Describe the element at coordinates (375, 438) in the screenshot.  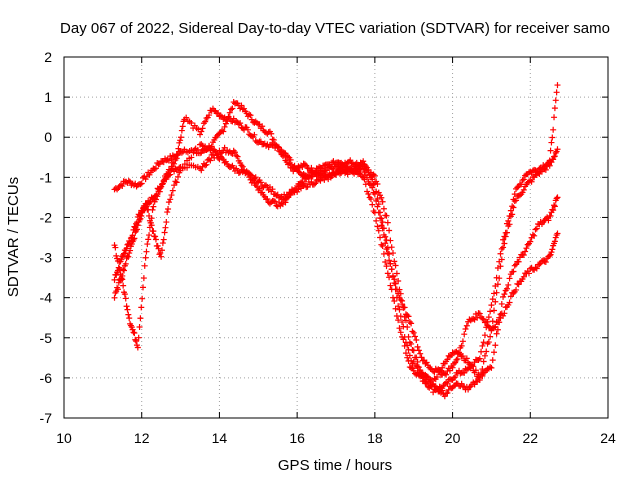
I see `x-tick-label: 18` at that location.